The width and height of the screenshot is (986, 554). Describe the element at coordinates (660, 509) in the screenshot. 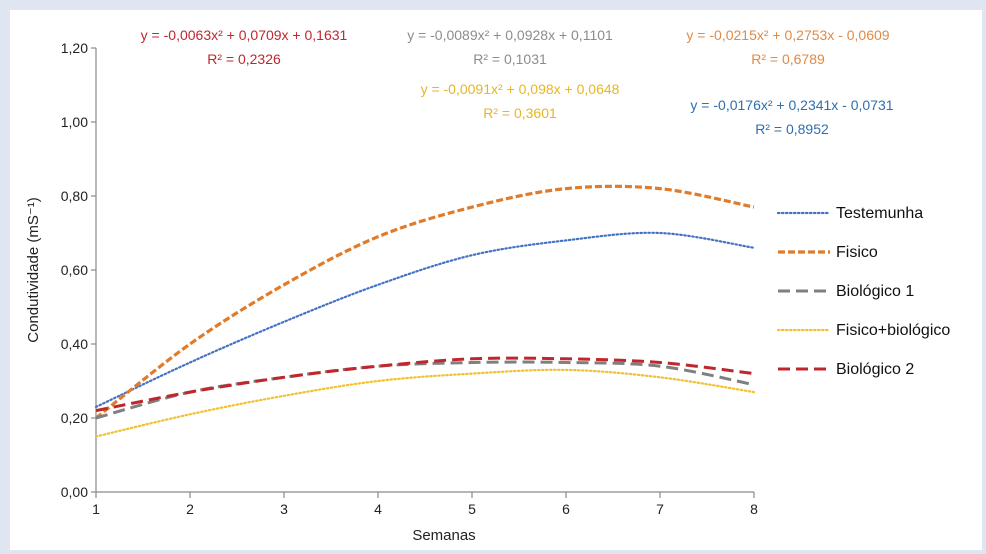

I see `x-tick-label: 7` at that location.